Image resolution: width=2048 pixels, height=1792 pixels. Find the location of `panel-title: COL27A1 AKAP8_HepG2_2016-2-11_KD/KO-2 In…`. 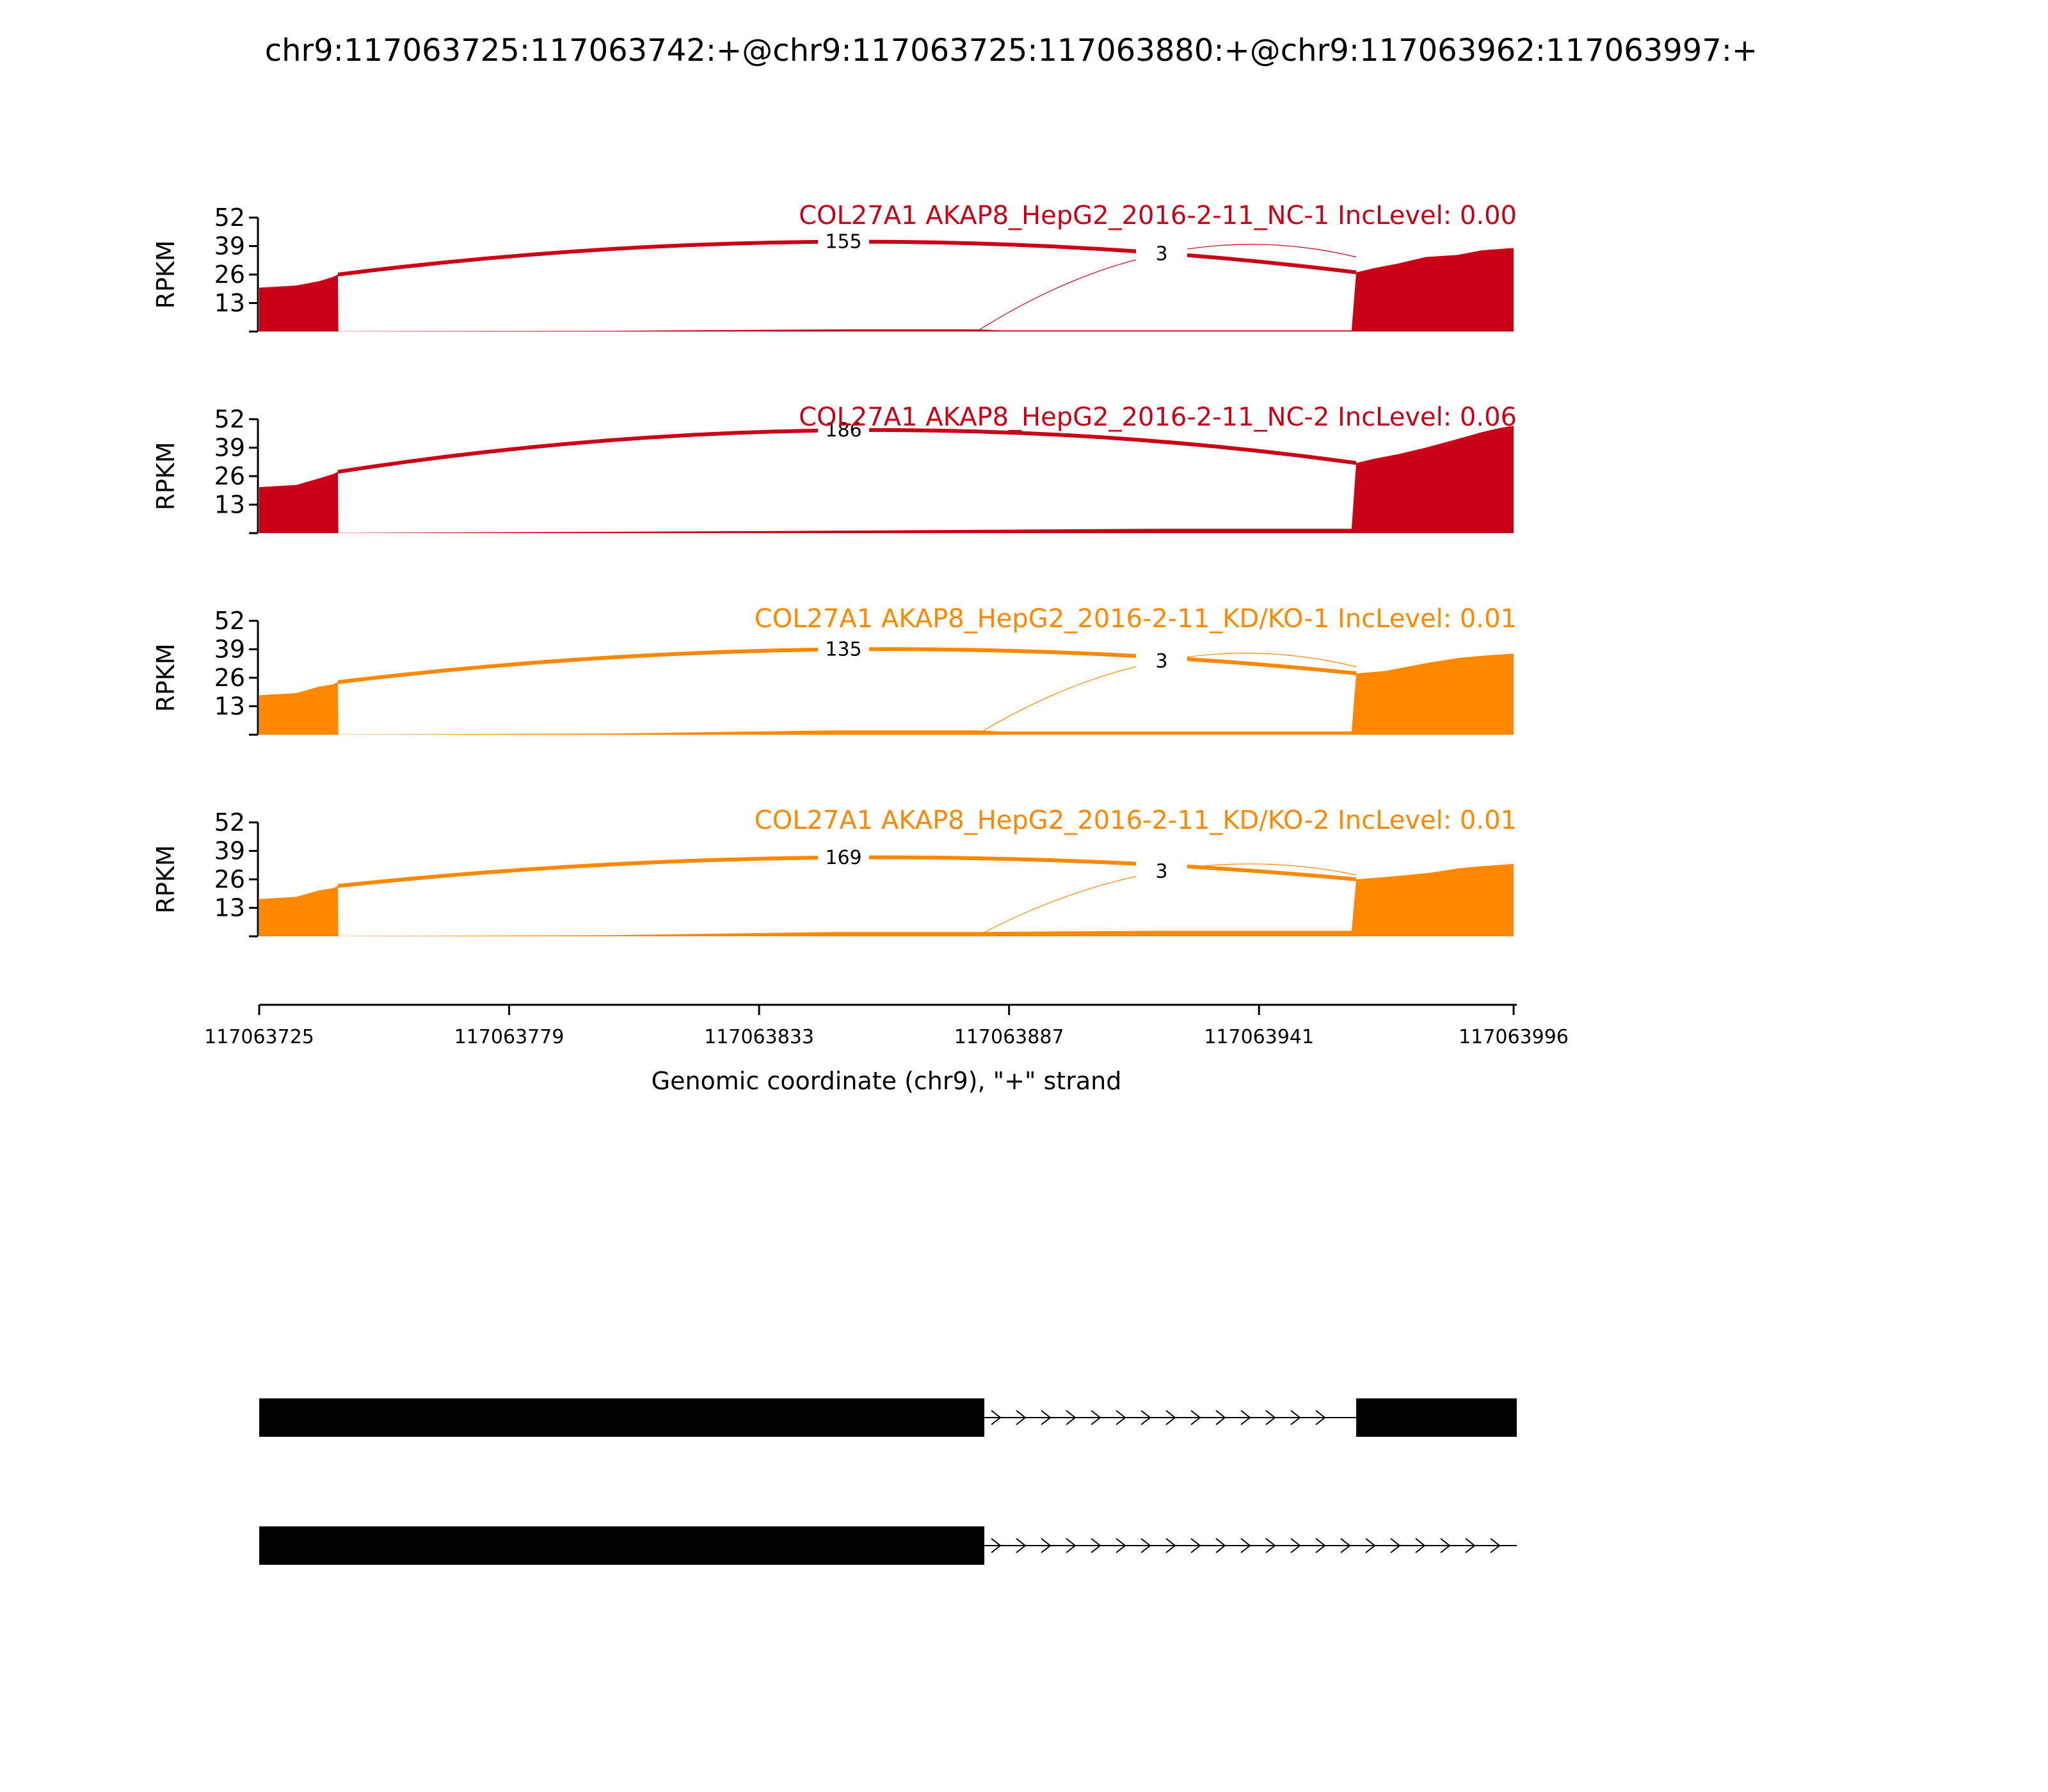

panel-title: COL27A1 AKAP8_HepG2_2016-2-11_KD/KO-2 In… is located at coordinates (1136, 820).